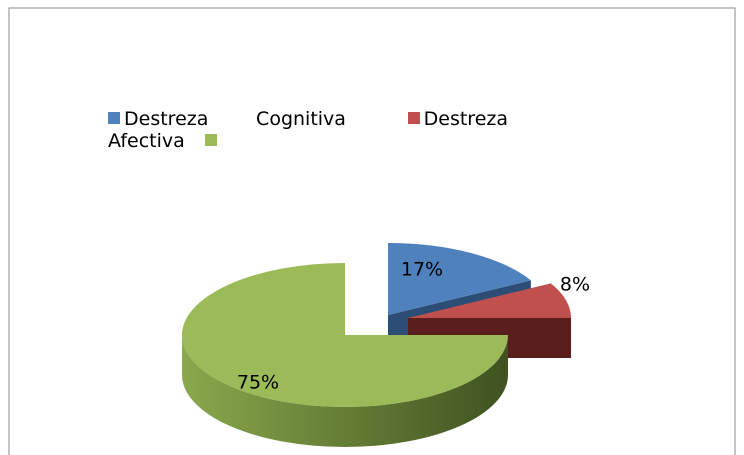 This screenshot has width=744, height=455. I want to click on legend-label: Destreza Cognitiva, so click(235, 119).